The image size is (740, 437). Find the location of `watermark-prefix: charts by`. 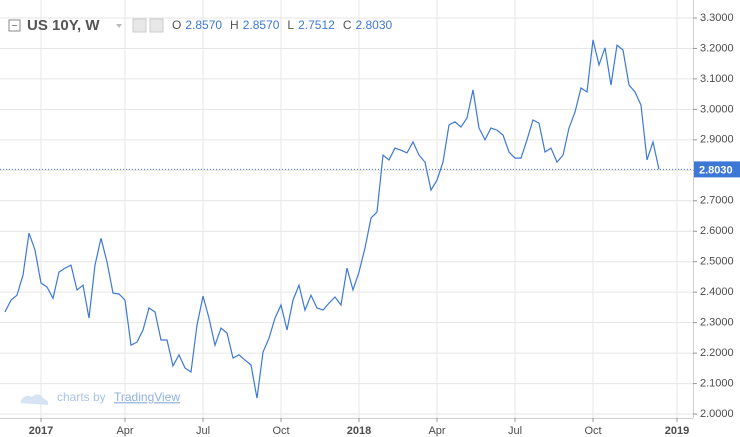

watermark-prefix: charts by is located at coordinates (81, 397).